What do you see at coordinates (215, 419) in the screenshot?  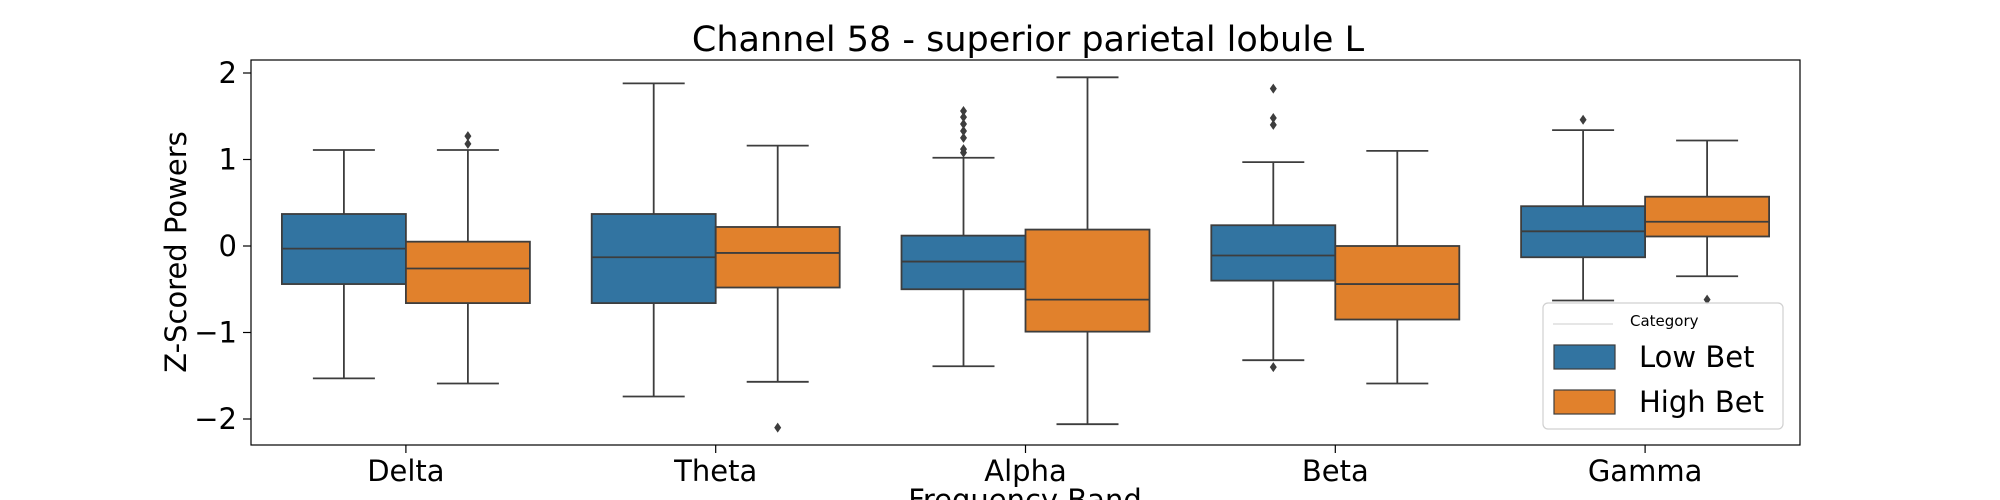 I see `y-tick-label: −2` at bounding box center [215, 419].